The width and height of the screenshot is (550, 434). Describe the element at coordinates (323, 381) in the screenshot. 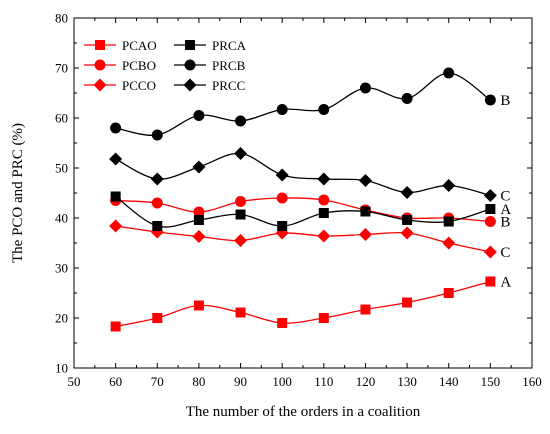

I see `x-tick-label: 110` at that location.